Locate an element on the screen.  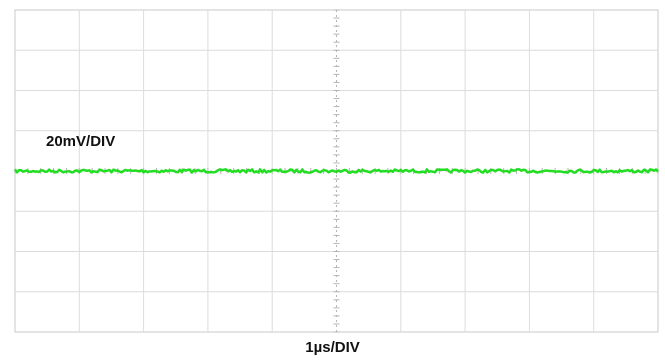
vertical-scale-label: 20mV/DIV is located at coordinates (81, 141).